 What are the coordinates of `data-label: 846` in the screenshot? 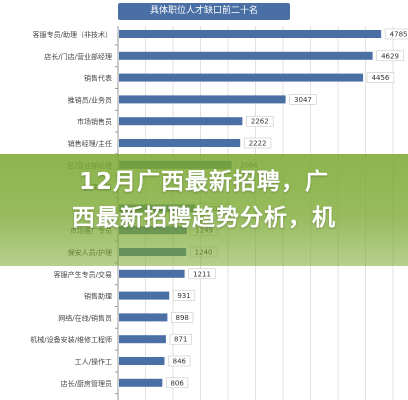 It's located at (180, 362).